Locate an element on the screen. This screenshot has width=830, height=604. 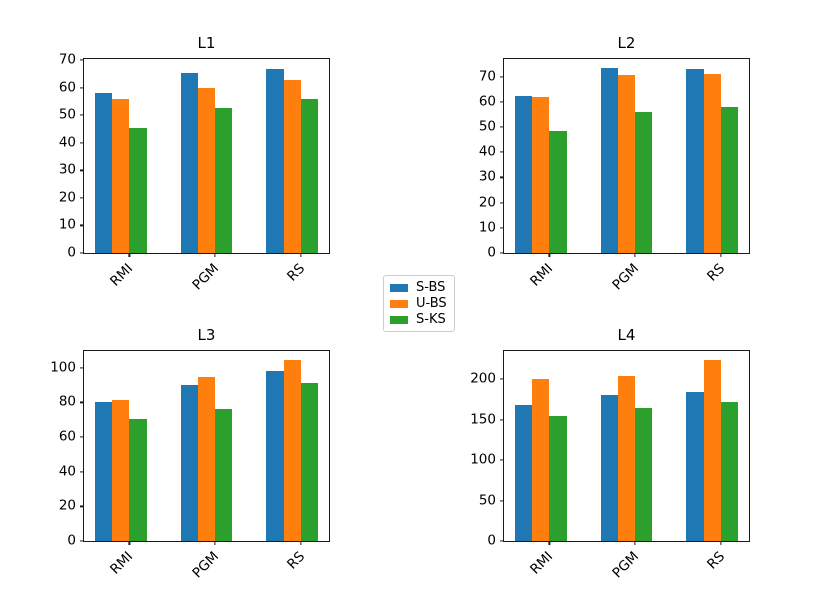
subplot-l3: L3 0 20 40 60 80 100 RMI PGM RS is located at coordinates (190, 453).